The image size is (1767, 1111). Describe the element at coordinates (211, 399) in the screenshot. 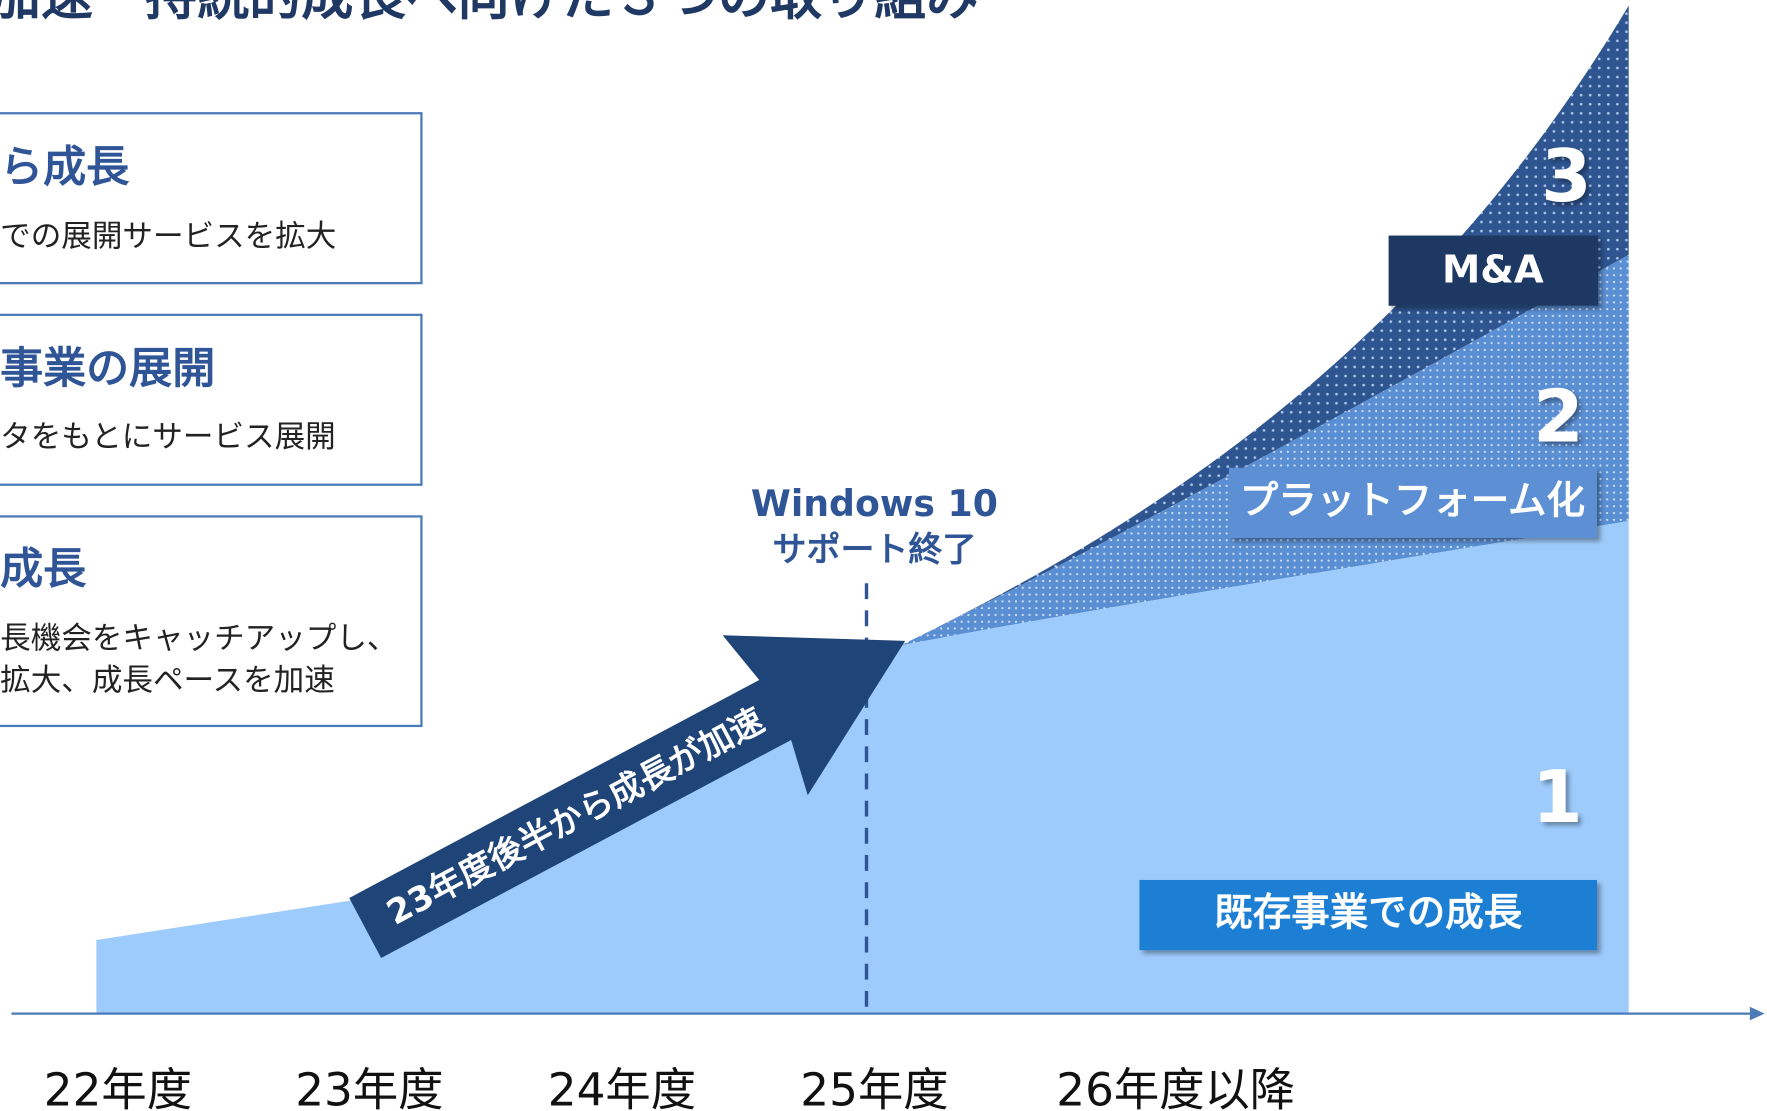

I see `box-2: 事業の展開 タをもとにサービス展開` at that location.